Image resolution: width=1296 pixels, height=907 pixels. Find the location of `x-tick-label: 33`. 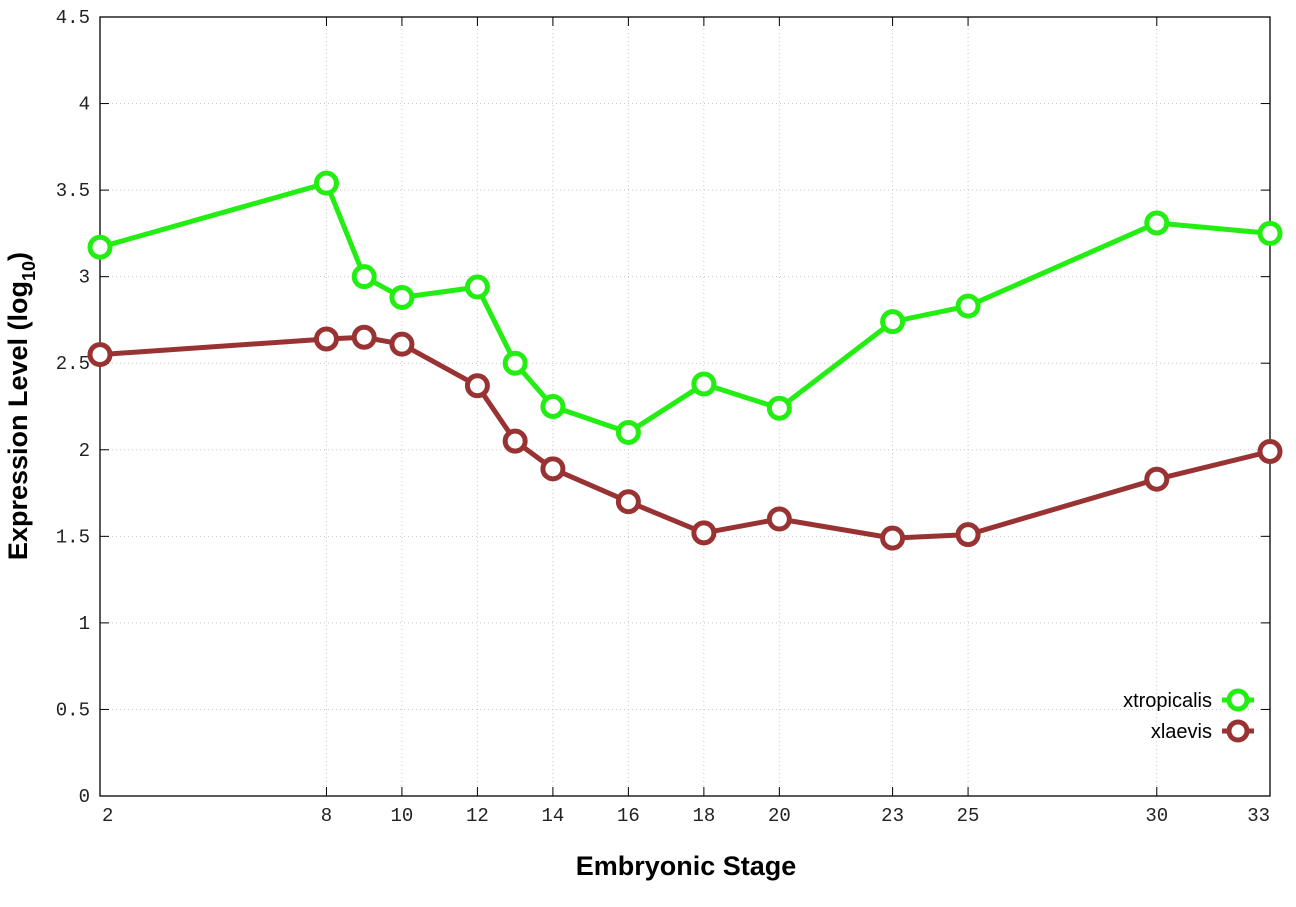

x-tick-label: 33 is located at coordinates (1258, 816).